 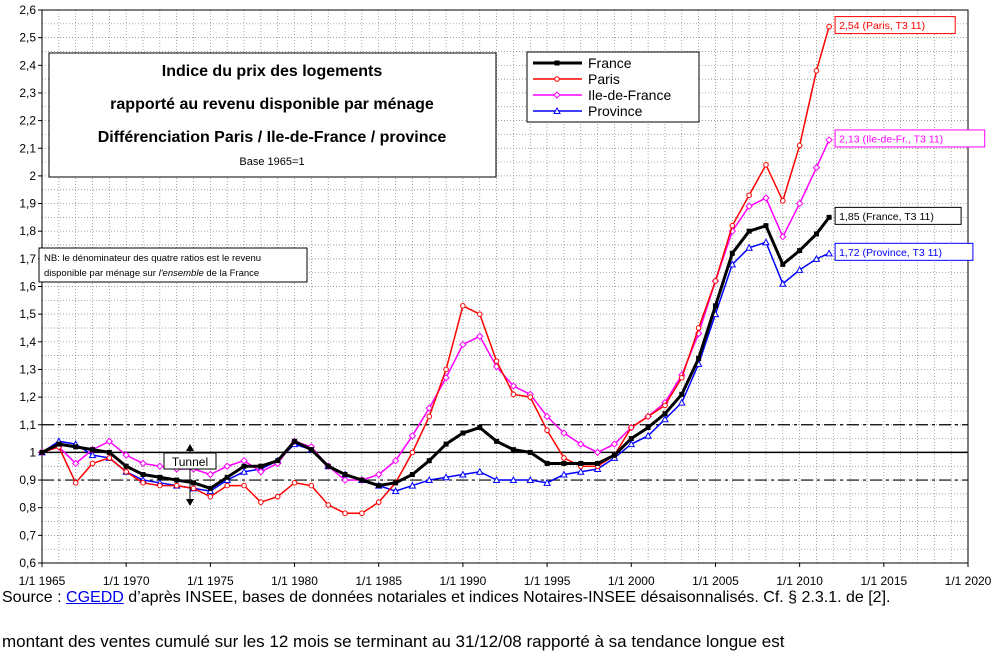 What do you see at coordinates (32, 452) in the screenshot?
I see `y-tick-label: 1` at bounding box center [32, 452].